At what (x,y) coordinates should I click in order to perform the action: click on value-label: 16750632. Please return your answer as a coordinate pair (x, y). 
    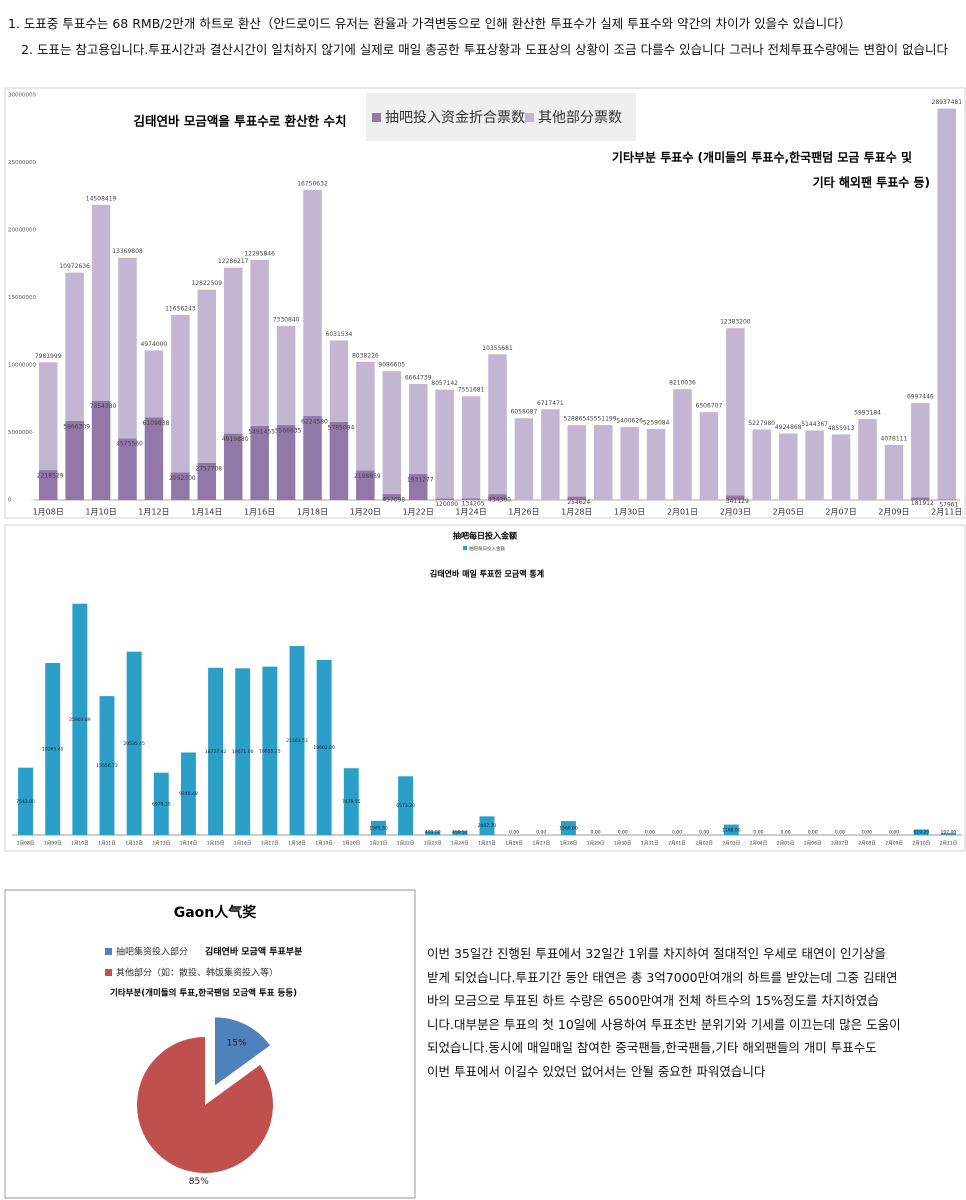
    Looking at the image, I should click on (312, 183).